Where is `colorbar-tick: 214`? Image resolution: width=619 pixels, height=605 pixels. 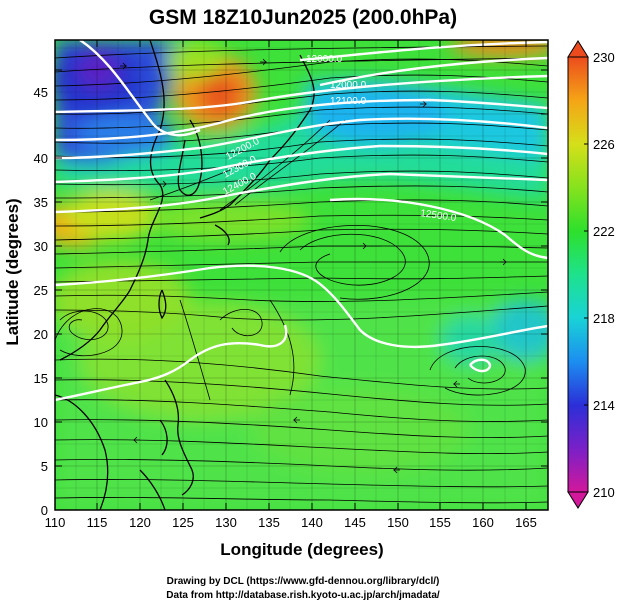
colorbar-tick: 214 is located at coordinates (604, 405).